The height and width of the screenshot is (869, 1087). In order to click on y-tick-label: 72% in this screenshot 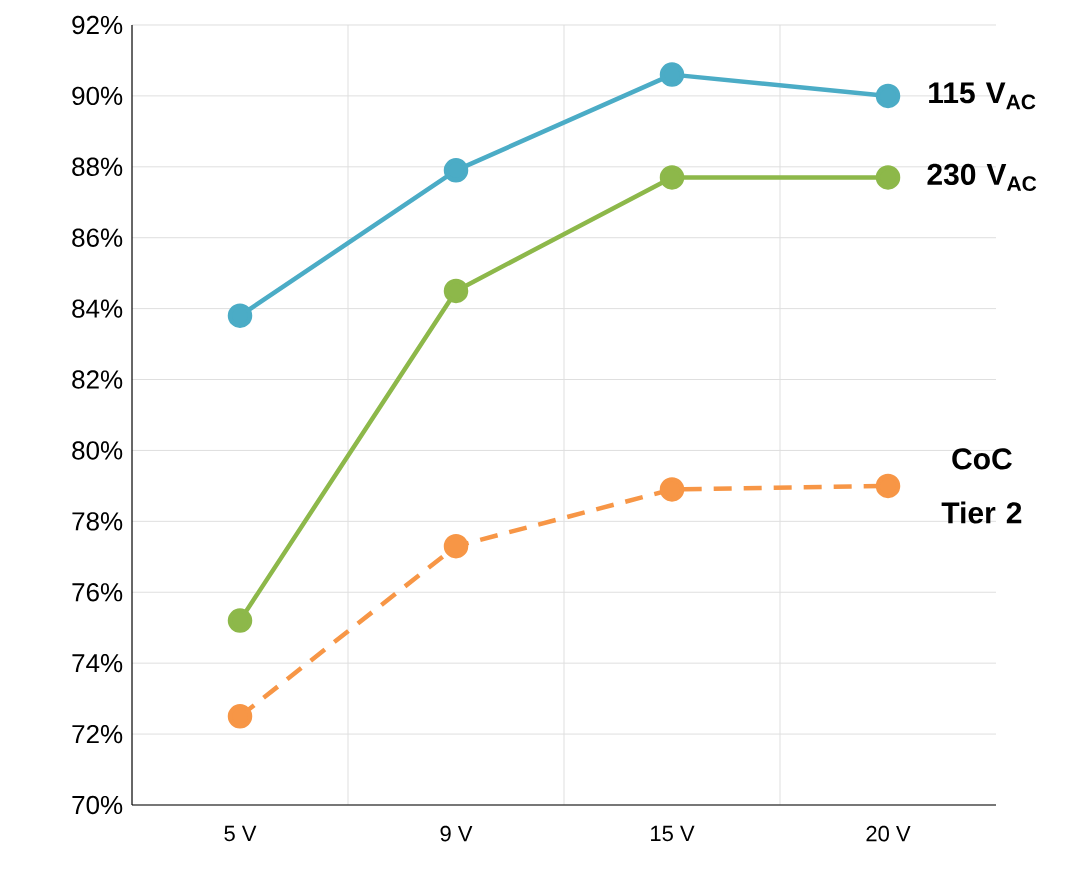, I will do `click(97, 734)`.